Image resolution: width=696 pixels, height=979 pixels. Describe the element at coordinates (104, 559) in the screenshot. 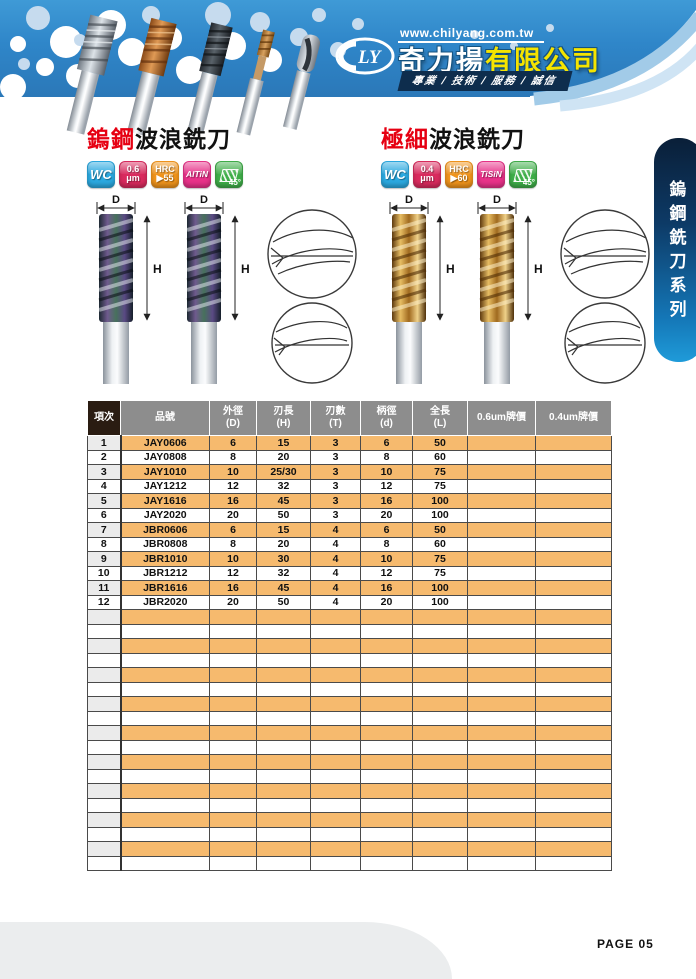

I see `table-cell: 9` at that location.